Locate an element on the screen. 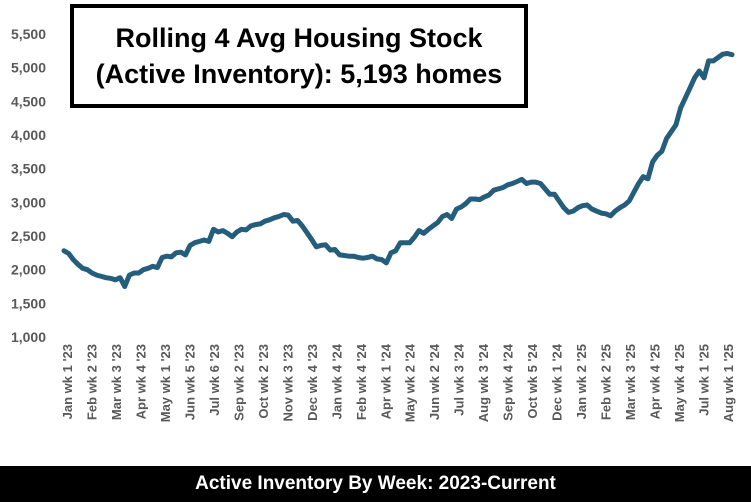 The height and width of the screenshot is (502, 751). y-tick-label: 1,500 is located at coordinates (28, 303).